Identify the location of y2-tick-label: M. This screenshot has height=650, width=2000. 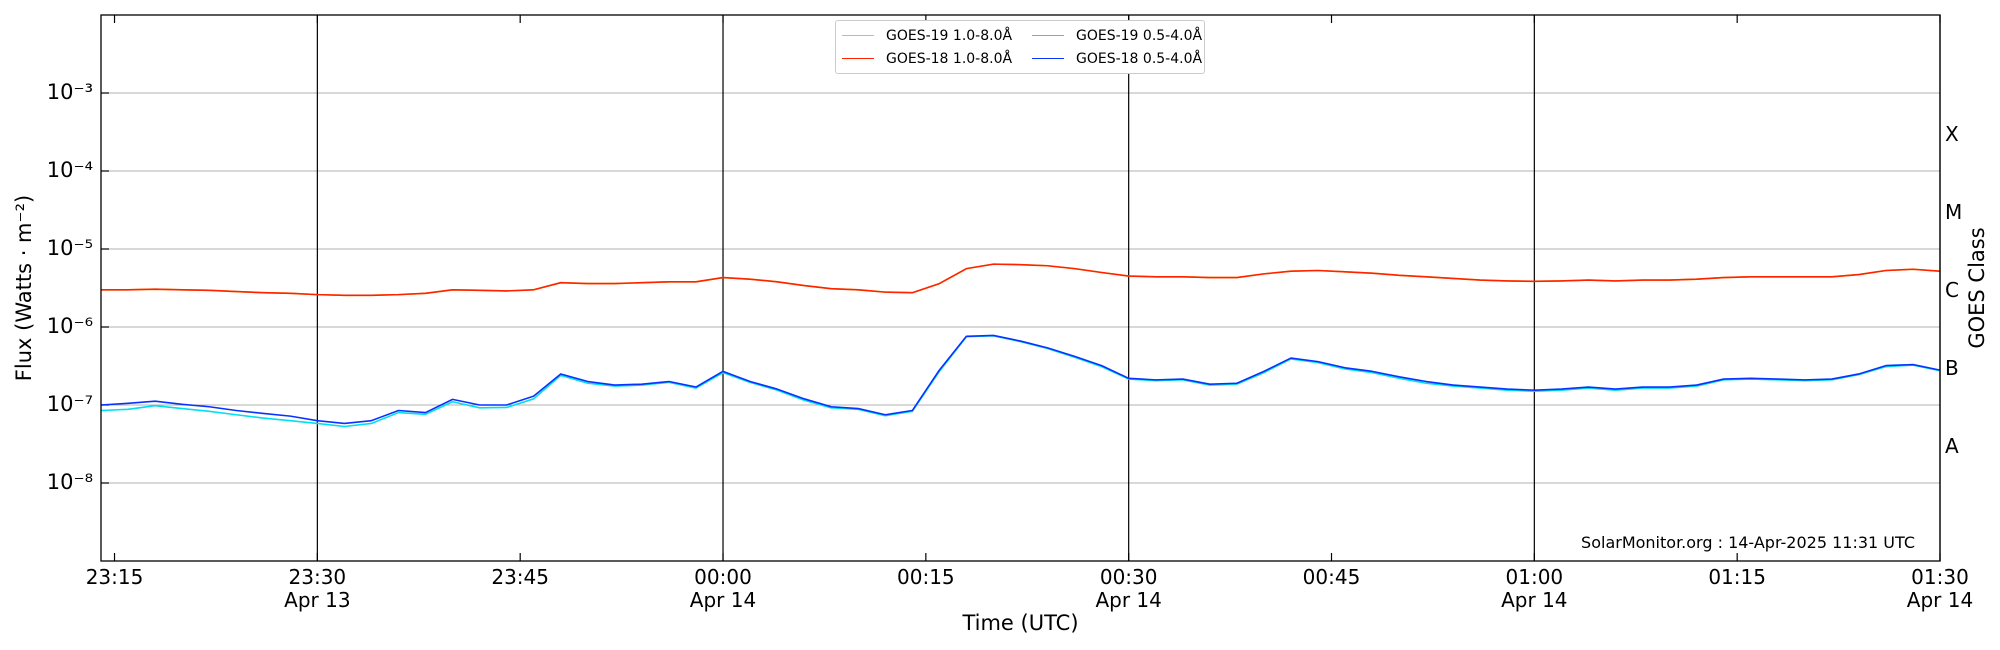
(1954, 211).